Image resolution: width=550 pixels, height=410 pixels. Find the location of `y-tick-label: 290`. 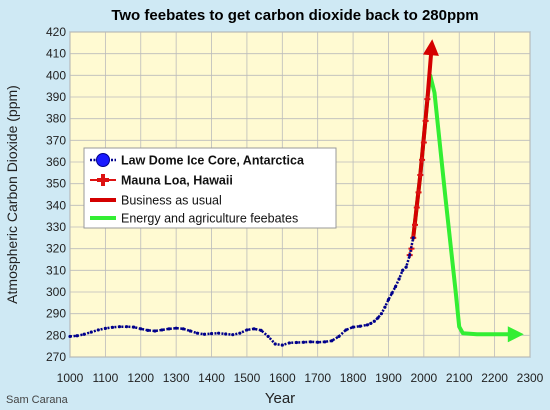

y-tick-label: 290 is located at coordinates (56, 314).